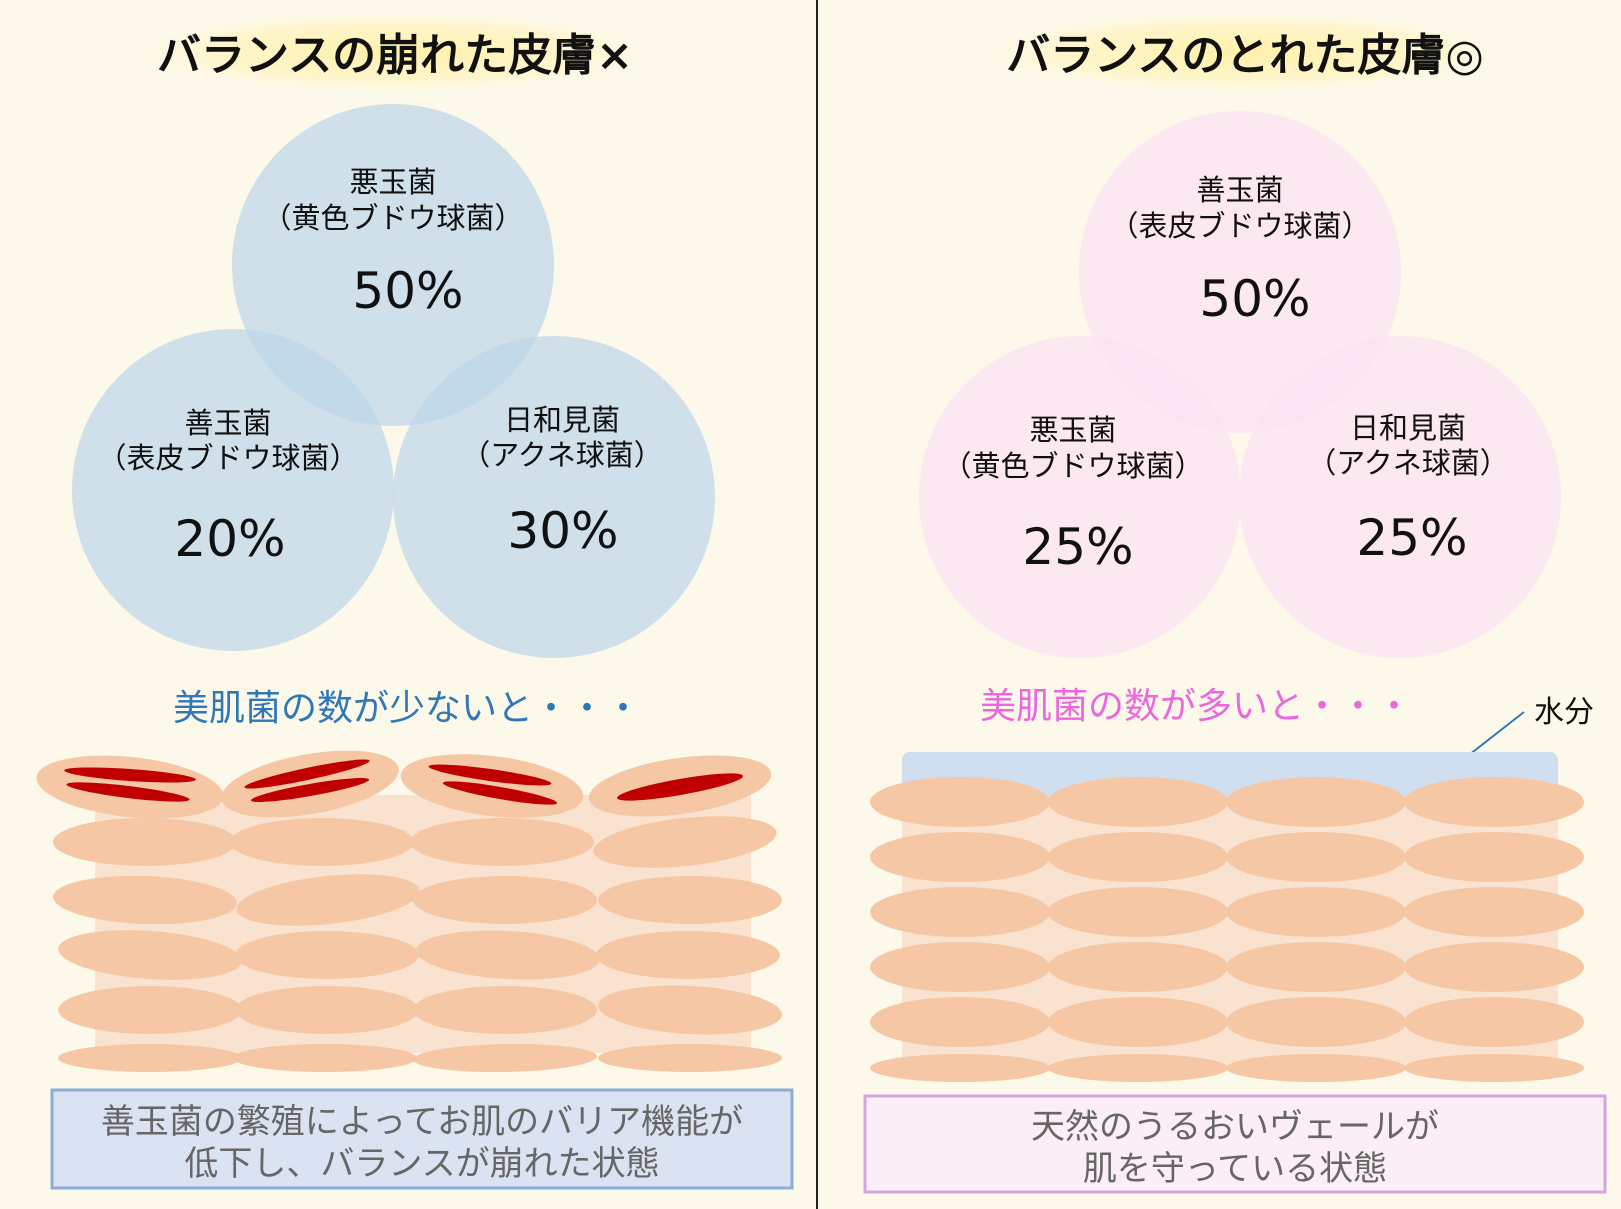 The image size is (1621, 1209). Describe the element at coordinates (554, 497) in the screenshot. I see `left-circle-neutral` at that location.